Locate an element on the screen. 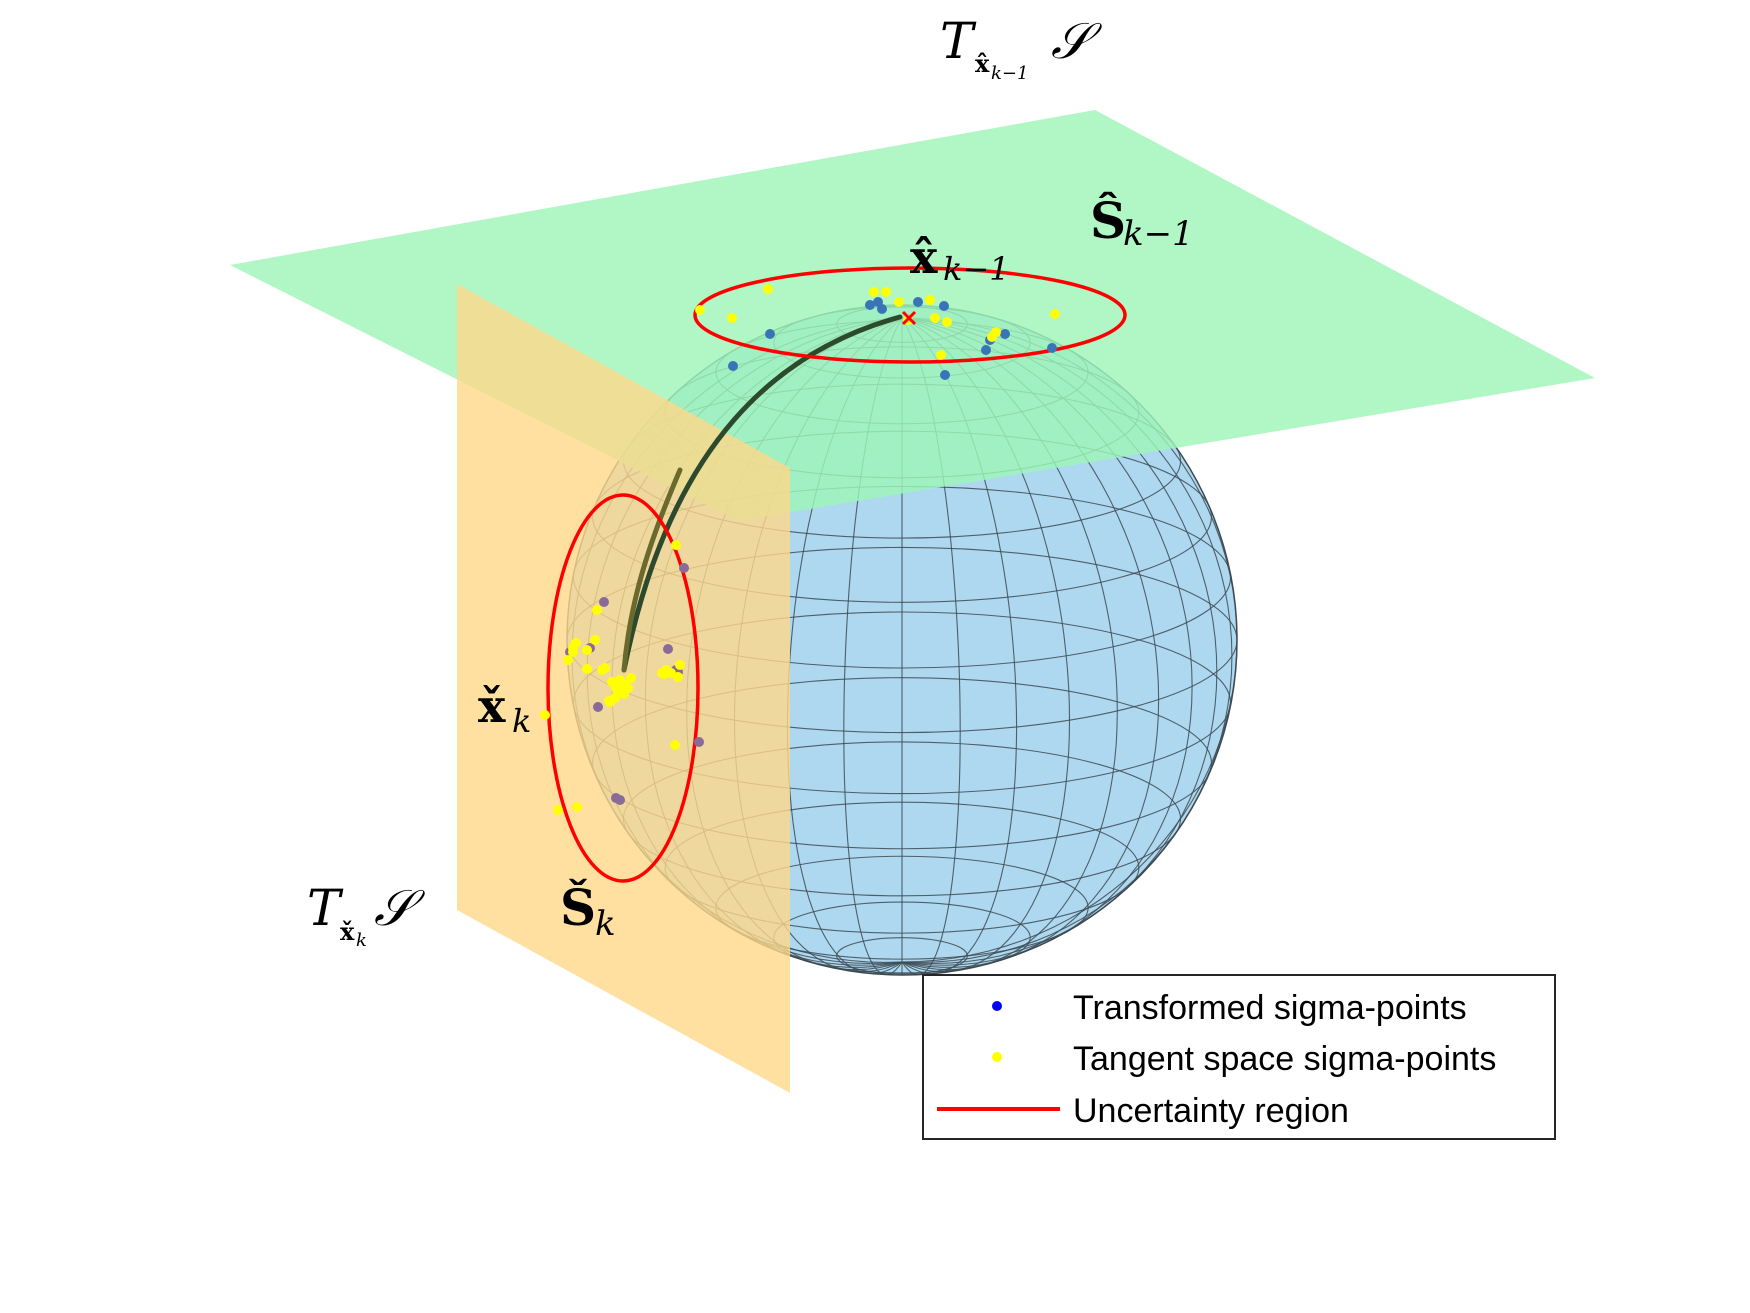  legend-label-tangent: Tangent space sigma-points is located at coordinates (1284, 1059).